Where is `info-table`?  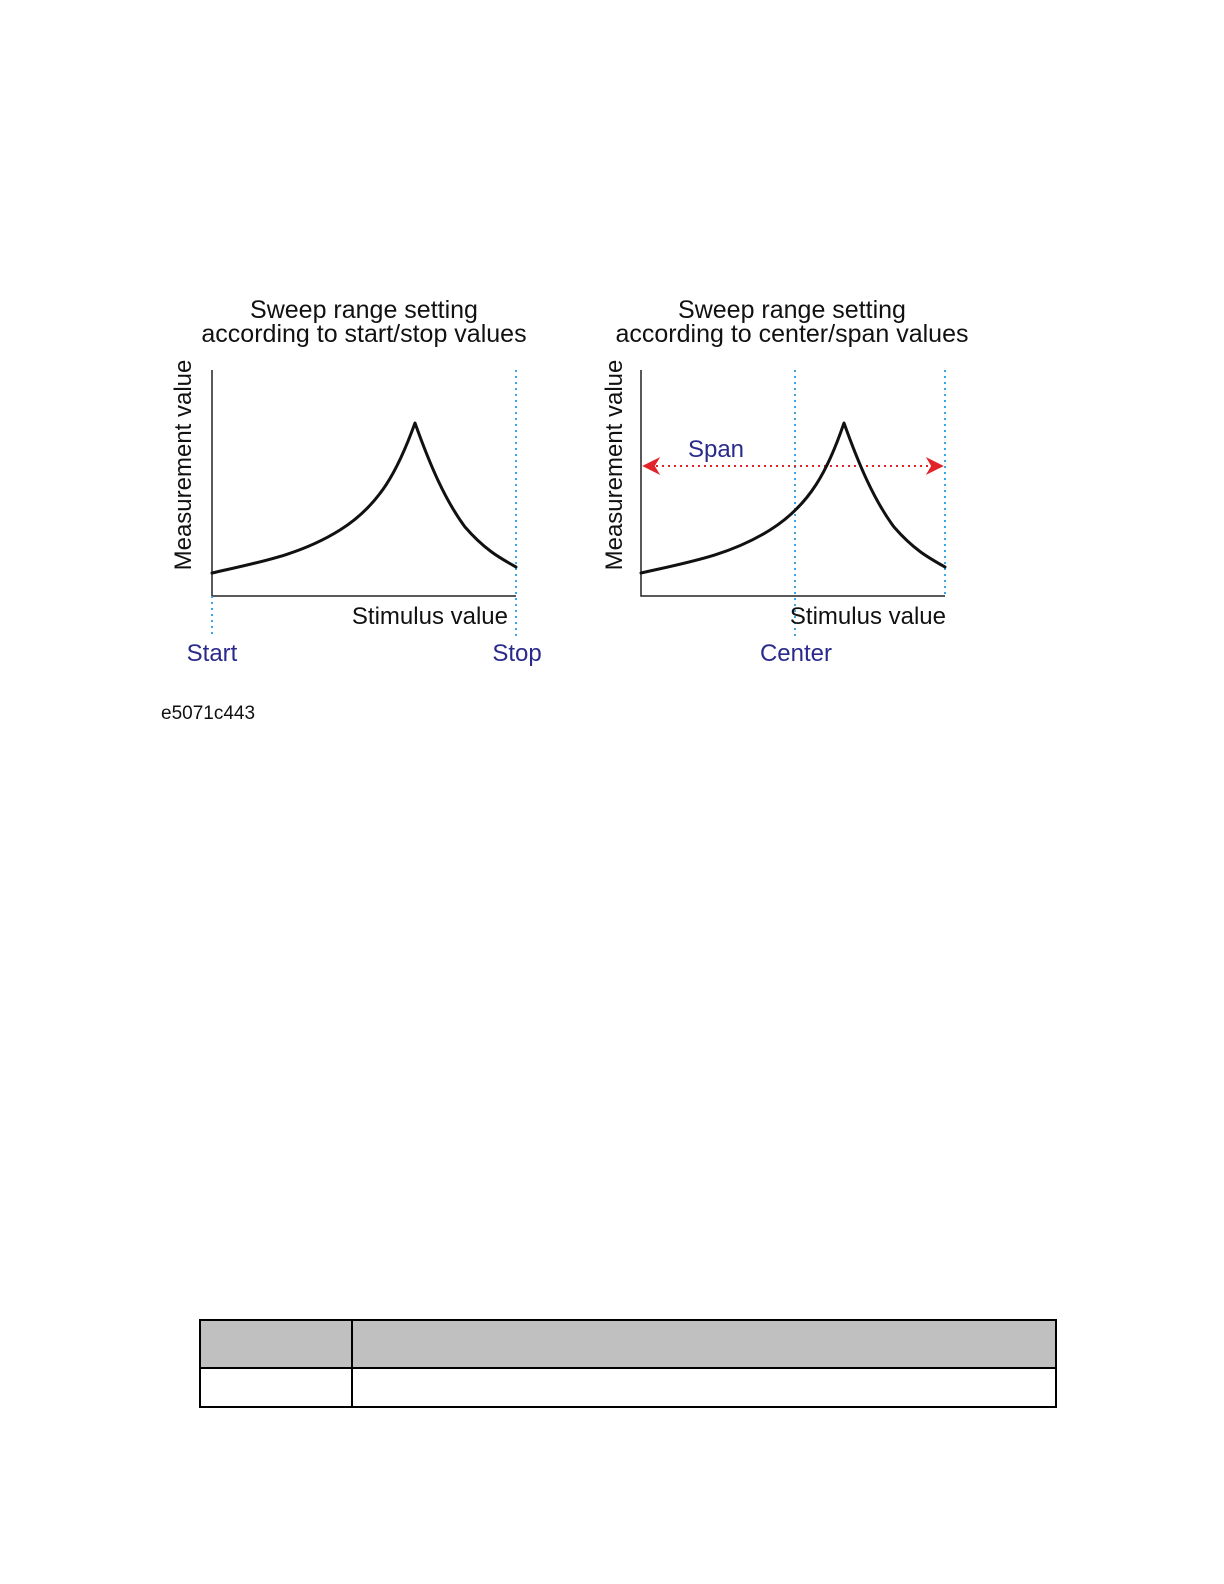
info-table is located at coordinates (628, 1363).